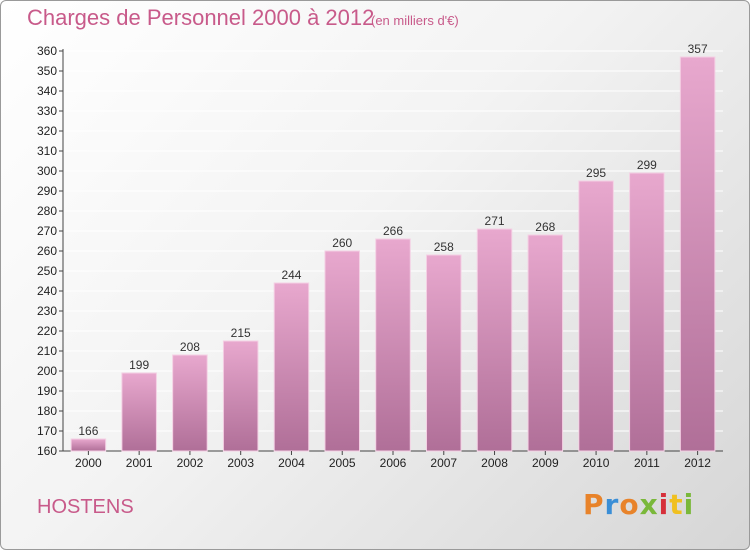 The height and width of the screenshot is (550, 750). What do you see at coordinates (47, 331) in the screenshot?
I see `y-tick-label: 220` at bounding box center [47, 331].